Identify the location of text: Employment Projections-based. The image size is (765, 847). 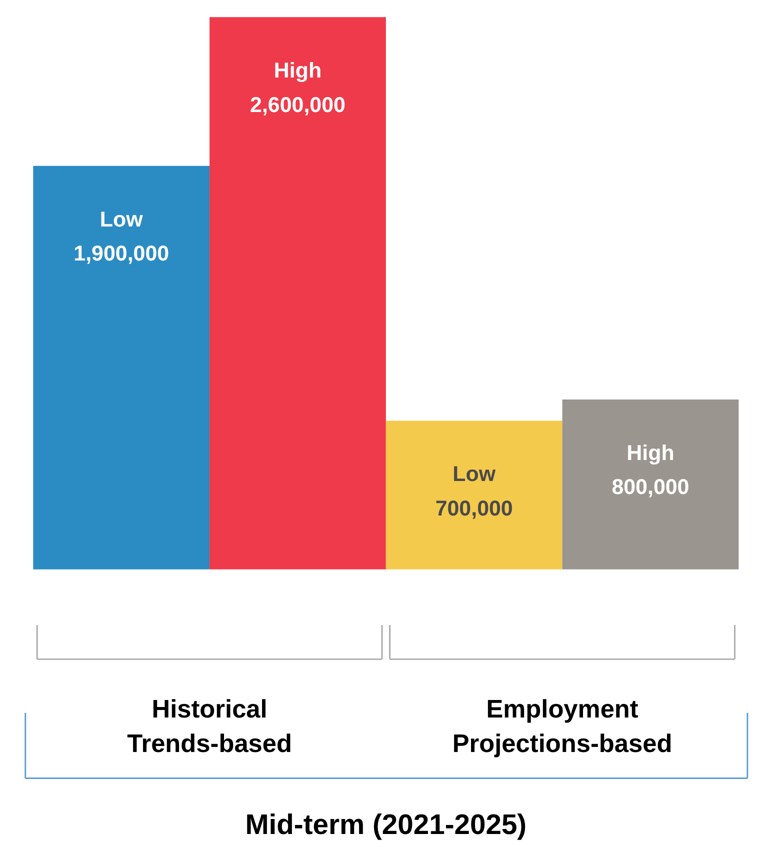
(562, 727).